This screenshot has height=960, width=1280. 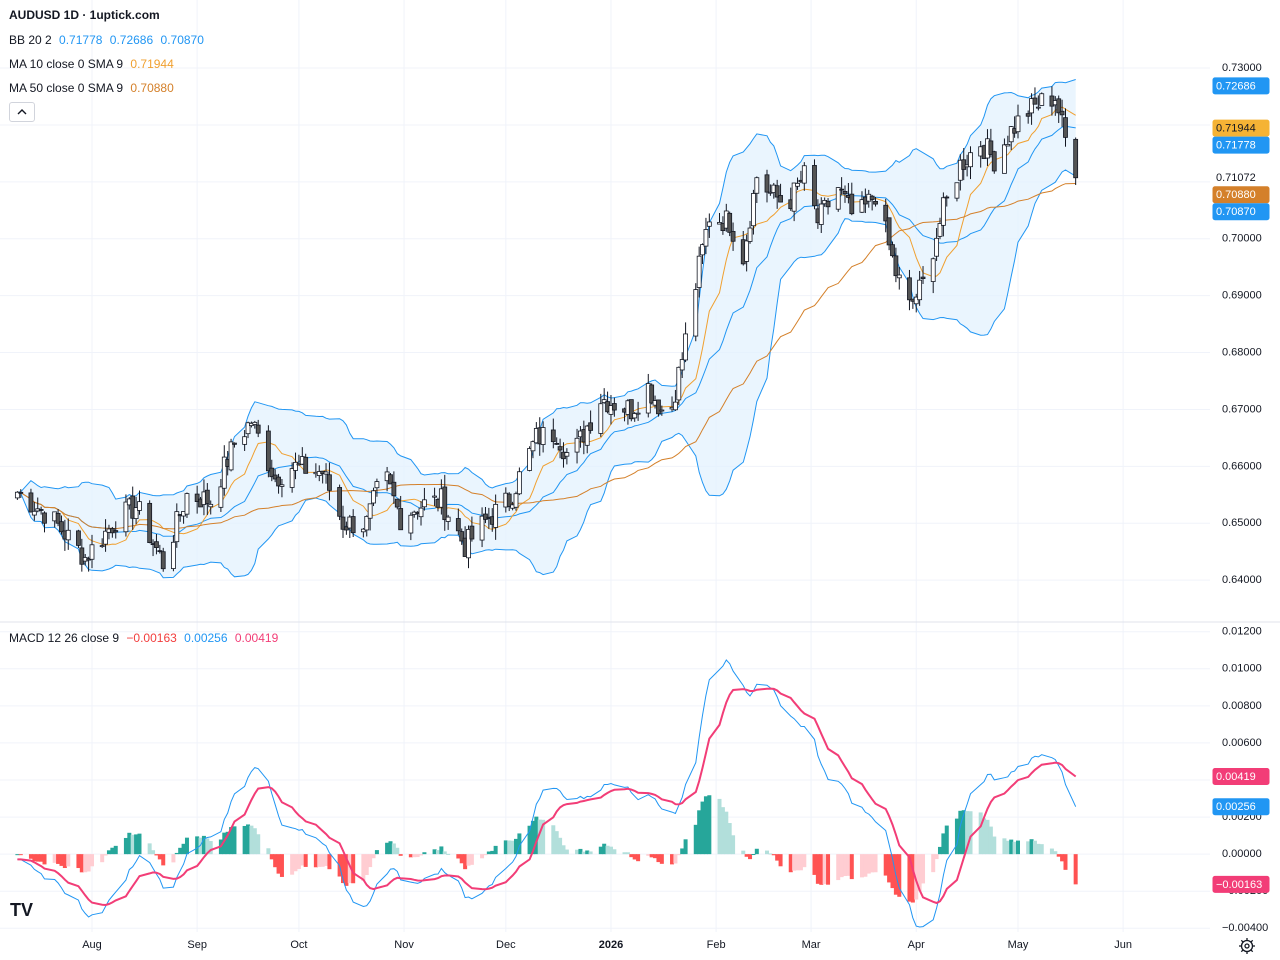 I want to click on bb-legend: BB 20 2 0.71778 0.72686 0.70870, so click(x=108, y=40).